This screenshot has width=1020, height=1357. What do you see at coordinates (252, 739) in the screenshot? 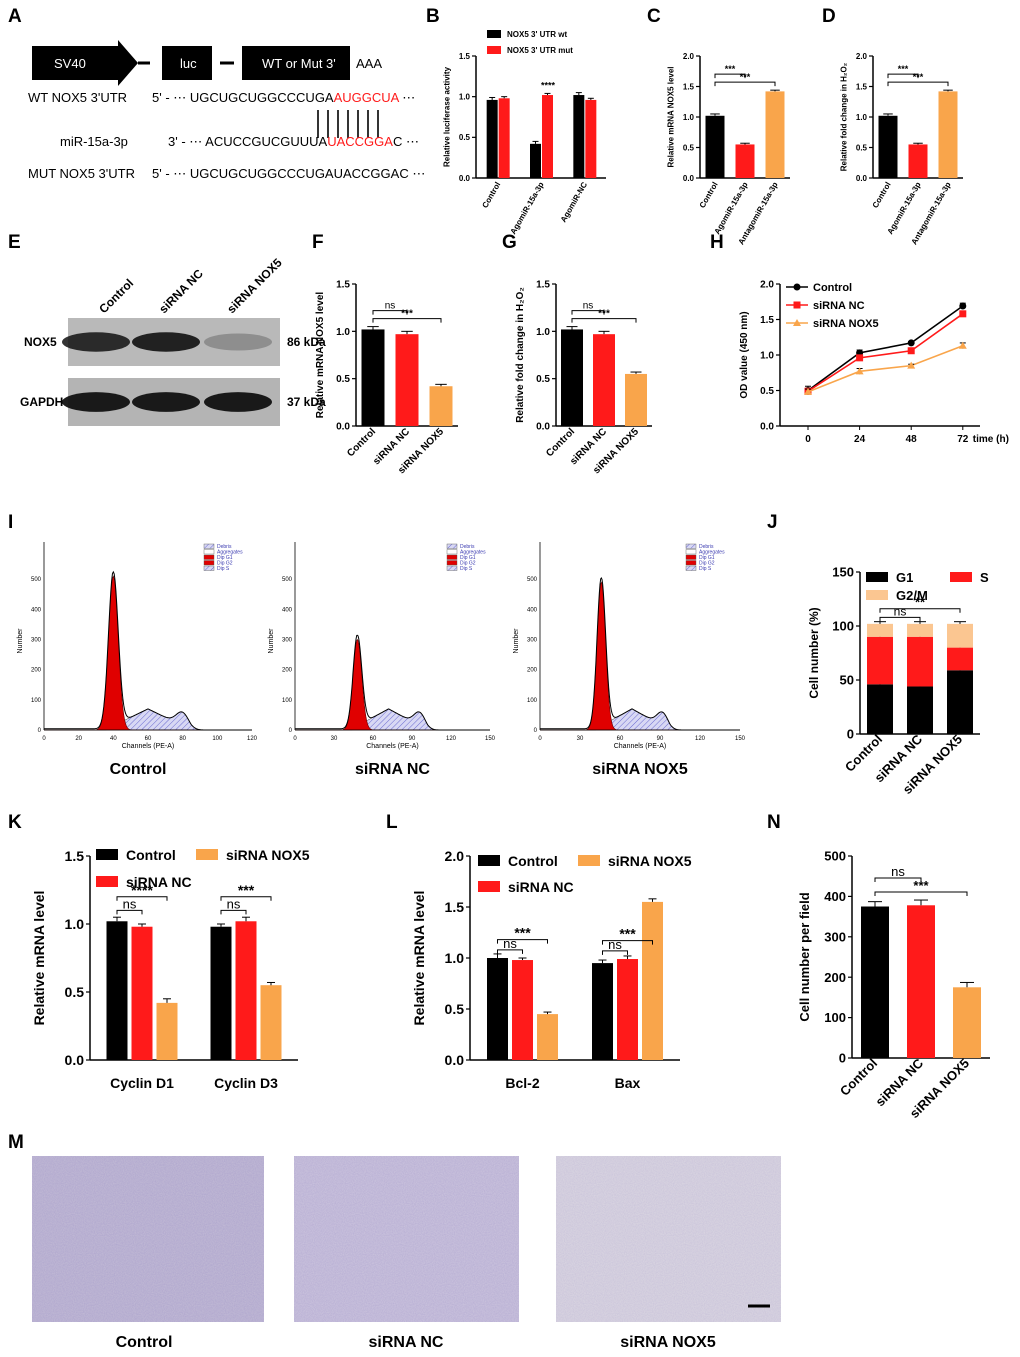
I see `x-tick-label: 120` at bounding box center [252, 739].